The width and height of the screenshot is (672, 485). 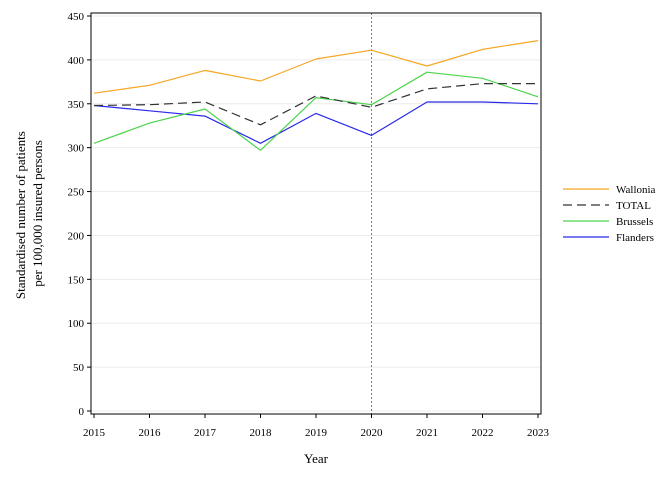 What do you see at coordinates (483, 433) in the screenshot?
I see `x-tick-label-2022: 2022` at bounding box center [483, 433].